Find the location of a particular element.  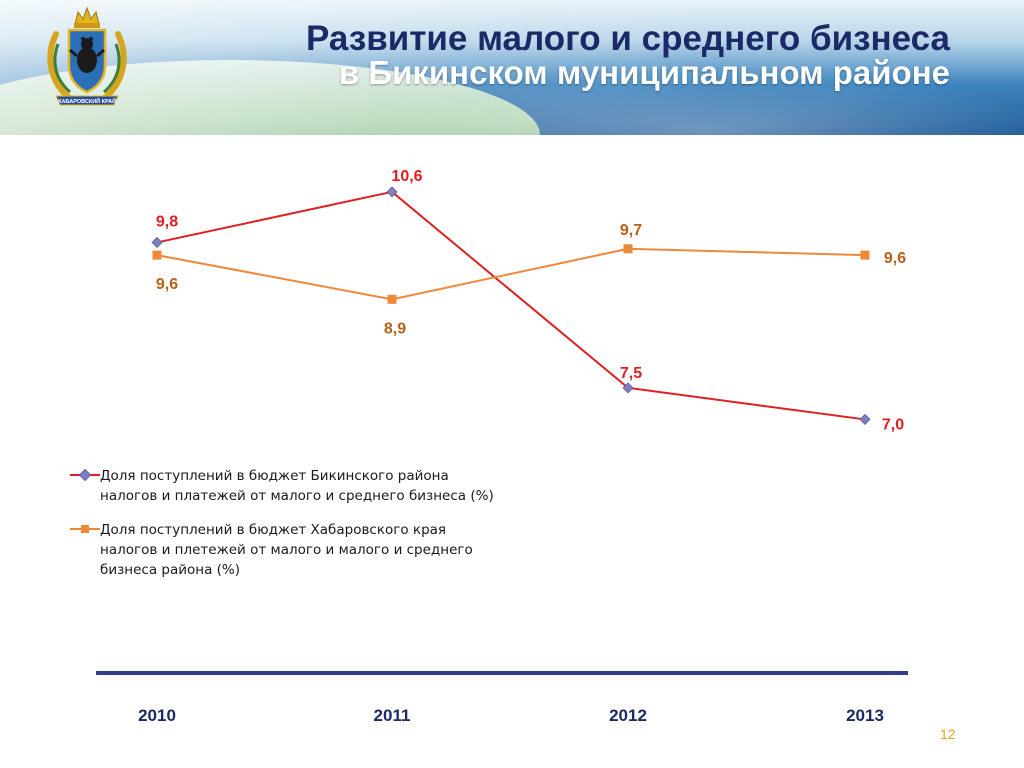

series-2: 9,6 8,9 9,7 9,6 is located at coordinates (529, 279).